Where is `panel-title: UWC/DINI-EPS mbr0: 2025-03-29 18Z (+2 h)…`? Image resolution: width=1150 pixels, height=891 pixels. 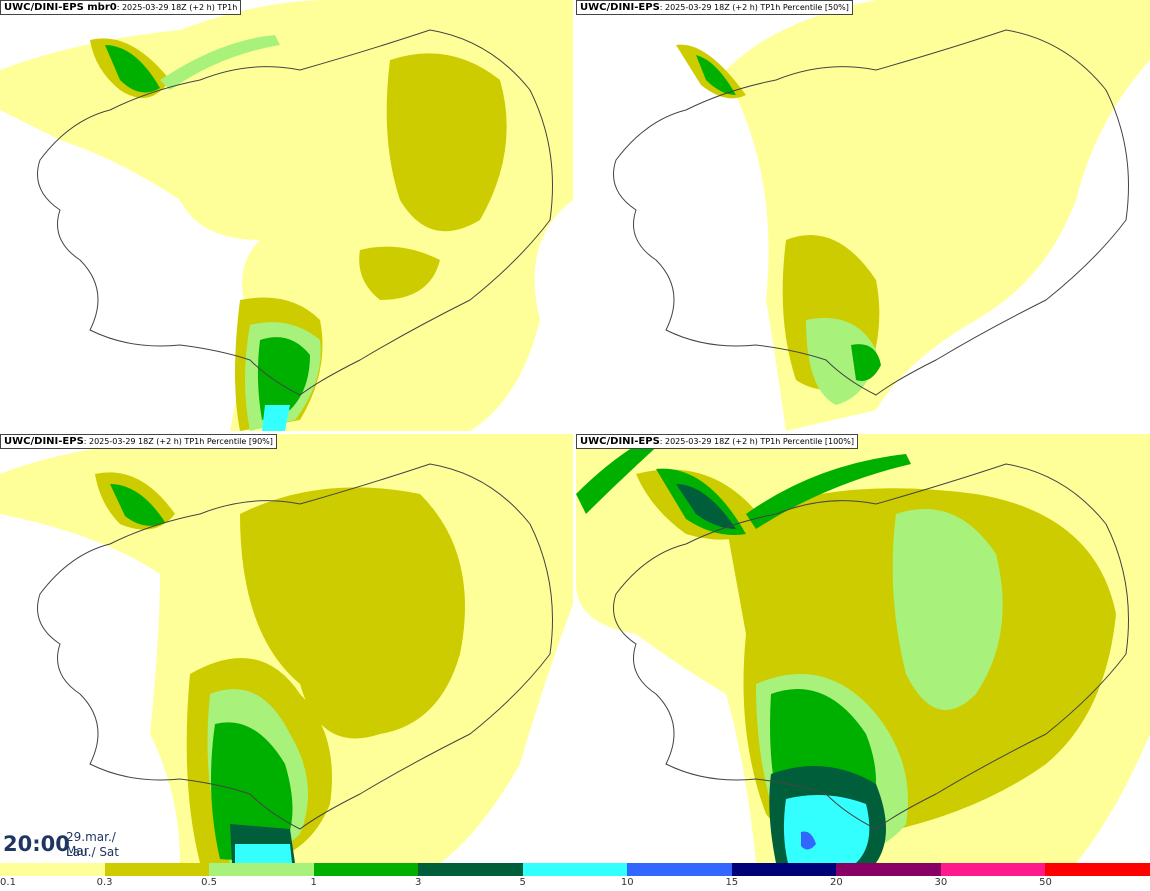 panel-title: UWC/DINI-EPS mbr0: 2025-03-29 18Z (+2 h)… is located at coordinates (121, 7).